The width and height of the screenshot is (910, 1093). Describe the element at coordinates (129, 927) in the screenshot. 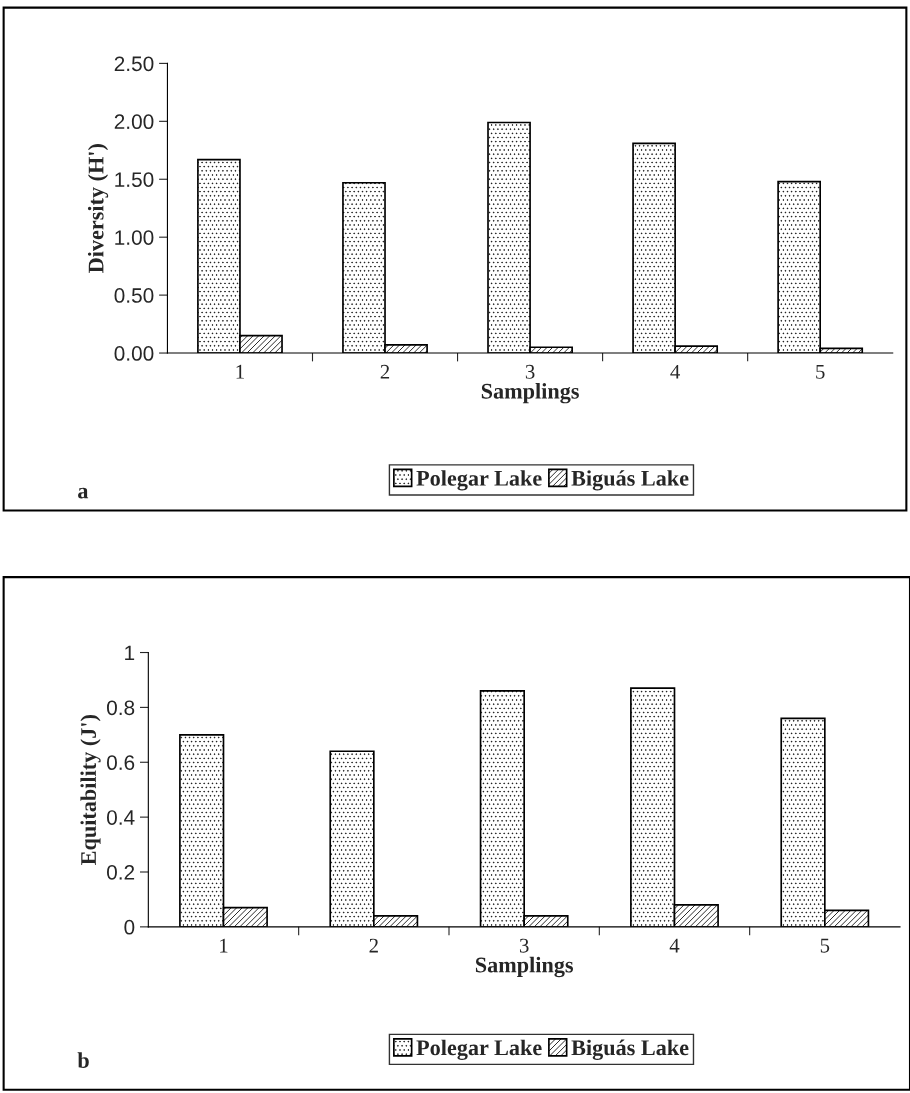

I see `y-tick-label: 0` at that location.